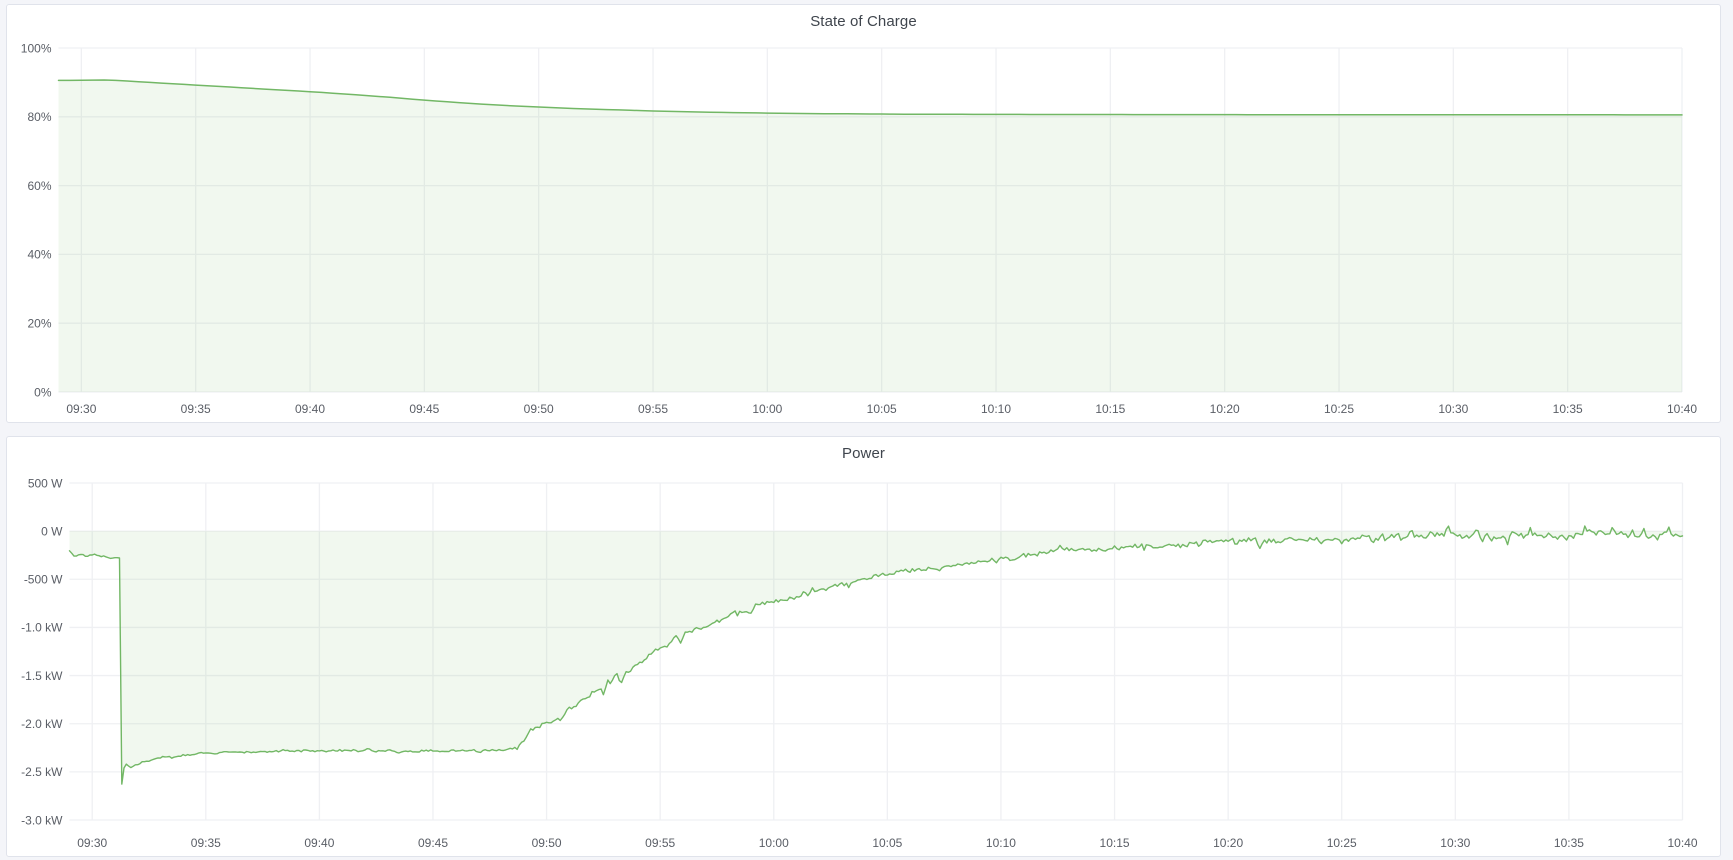 The image size is (1733, 860). Describe the element at coordinates (863, 21) in the screenshot. I see `panel-title-state-of-charge: State of Charge` at that location.